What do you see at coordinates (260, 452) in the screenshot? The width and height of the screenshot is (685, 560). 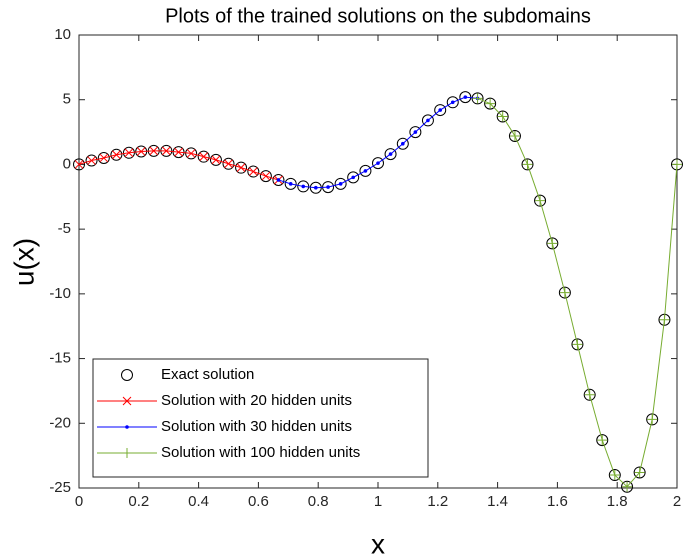 I see `legend-label: Solution with 100 hidden units` at bounding box center [260, 452].